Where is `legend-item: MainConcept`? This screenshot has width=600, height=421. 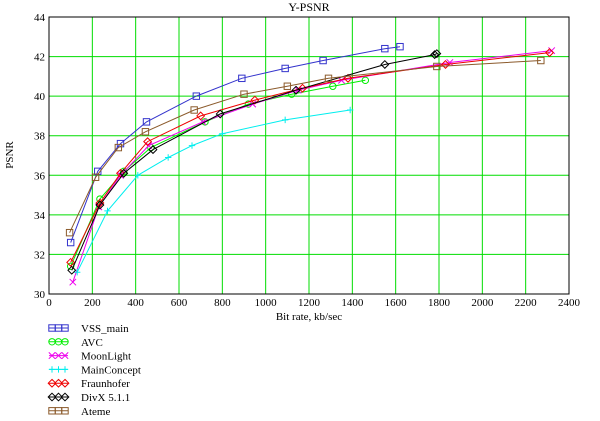 legend-item: MainConcept is located at coordinates (94, 370).